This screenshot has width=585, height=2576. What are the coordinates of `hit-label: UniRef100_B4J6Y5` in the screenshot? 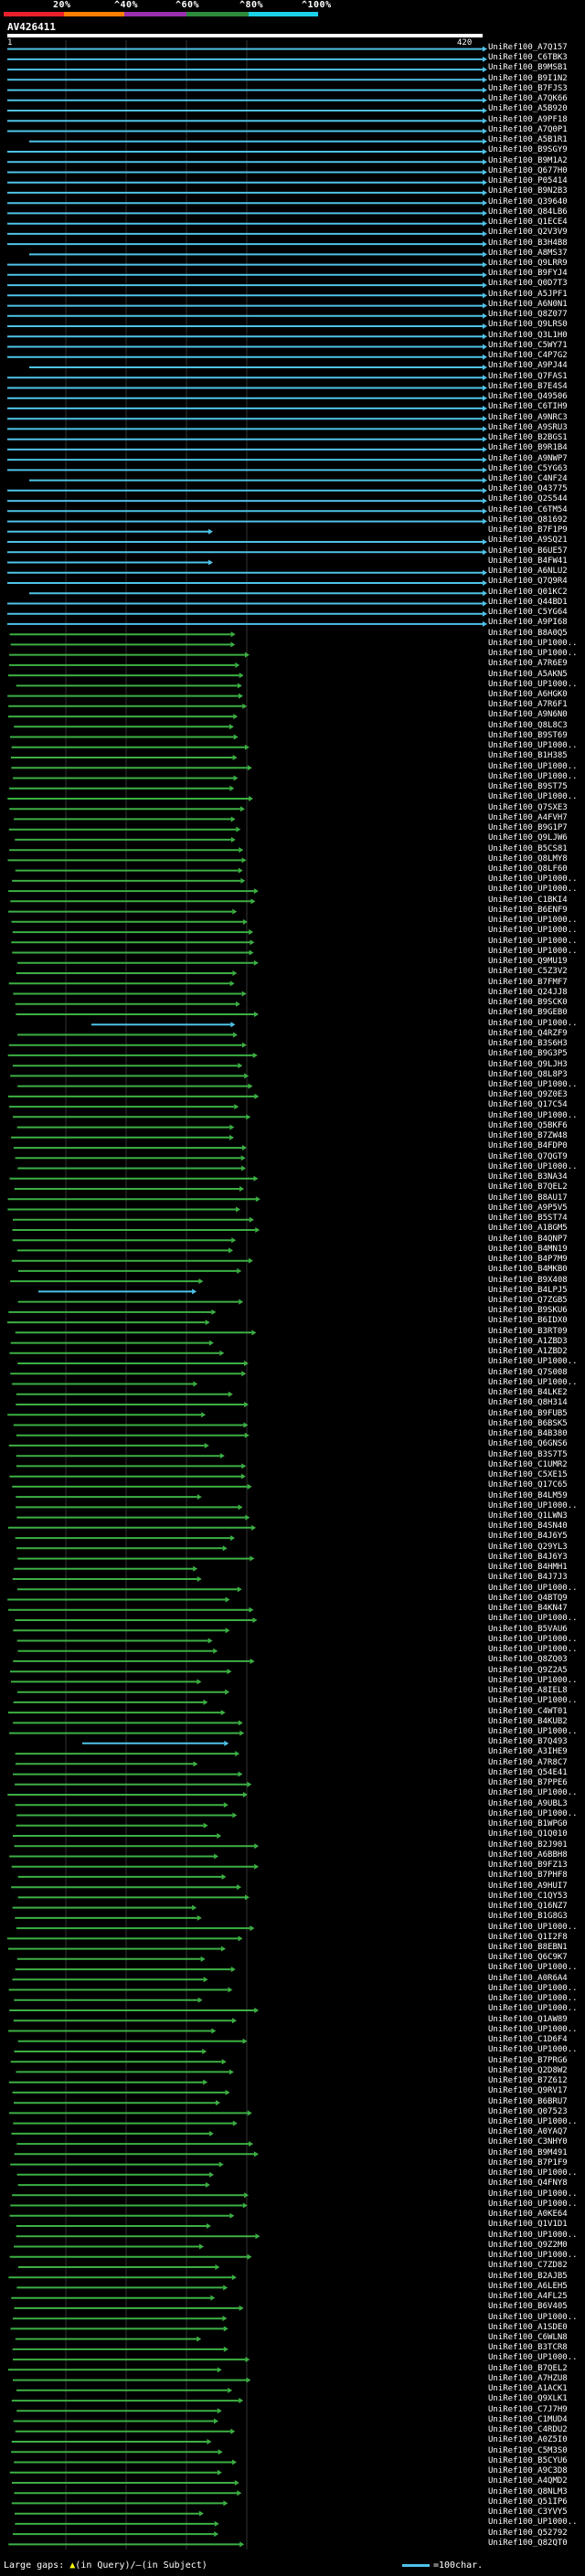 It's located at (528, 1537).